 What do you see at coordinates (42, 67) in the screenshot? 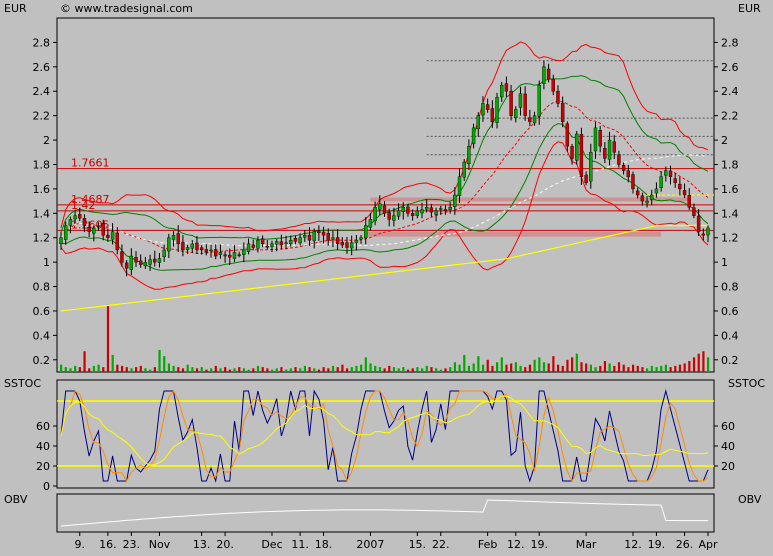
I see `y-tick-label-left: 2.6` at bounding box center [42, 67].